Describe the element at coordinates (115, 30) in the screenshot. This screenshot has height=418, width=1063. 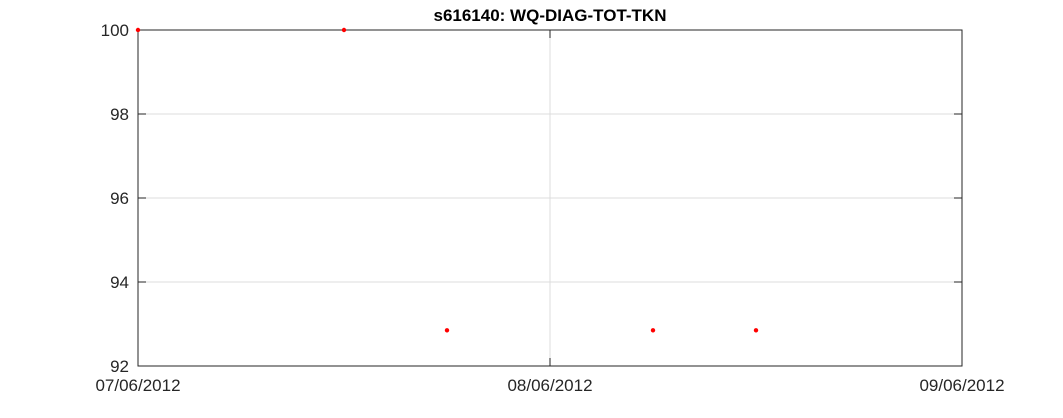
I see `y-tick-label: 100` at that location.